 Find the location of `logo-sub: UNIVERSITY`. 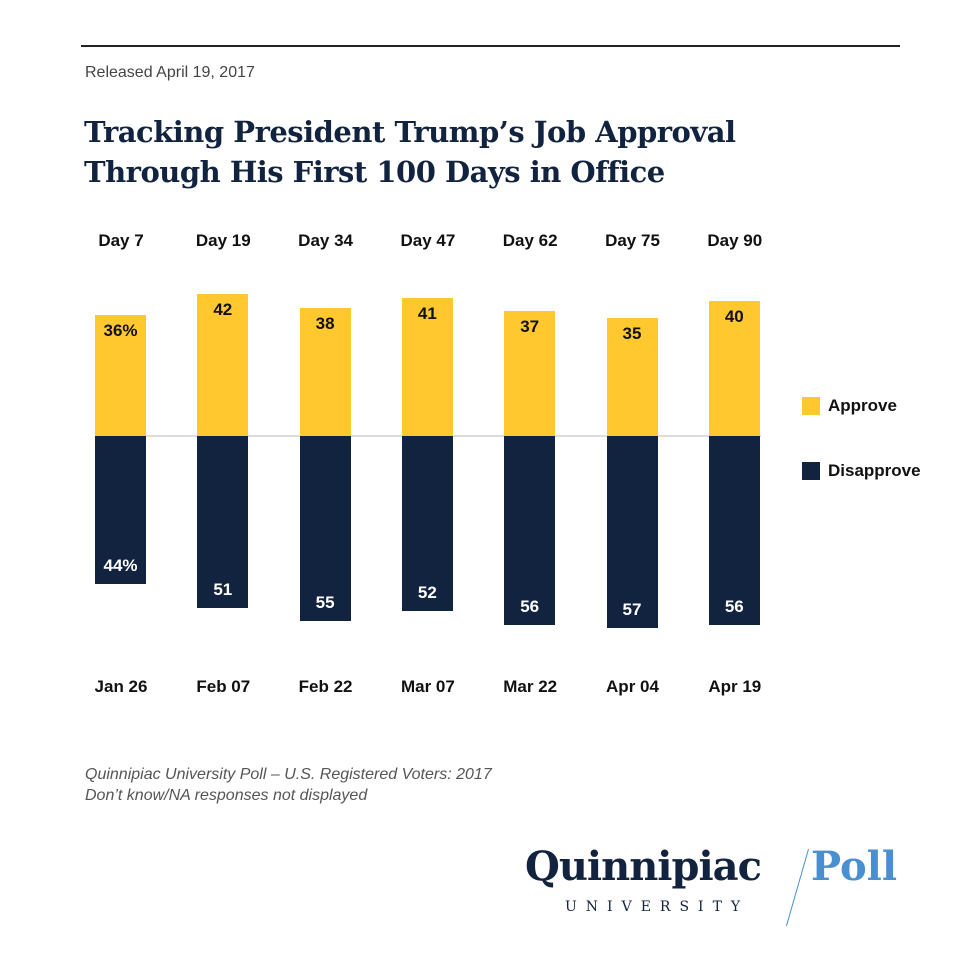

logo-sub: UNIVERSITY is located at coordinates (657, 907).